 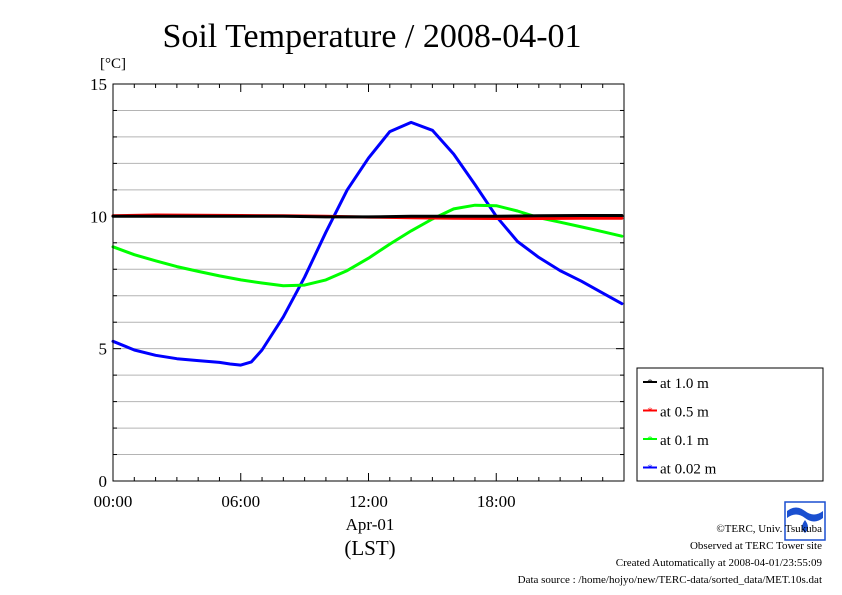 I want to click on x-axis-date: Apr-01, so click(x=370, y=524).